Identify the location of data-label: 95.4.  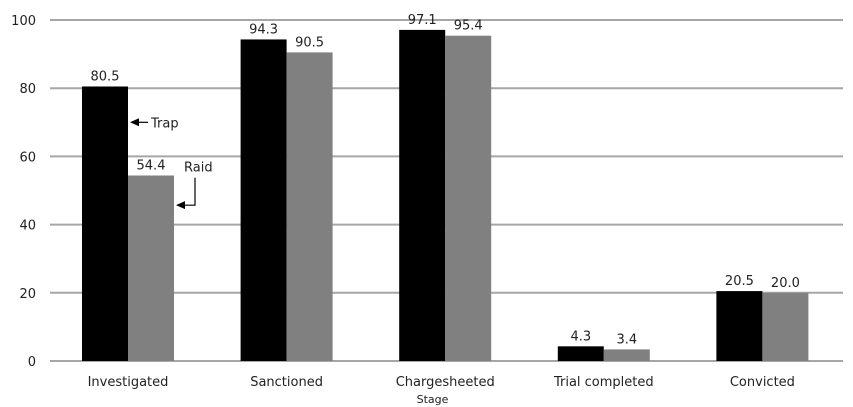
(468, 26).